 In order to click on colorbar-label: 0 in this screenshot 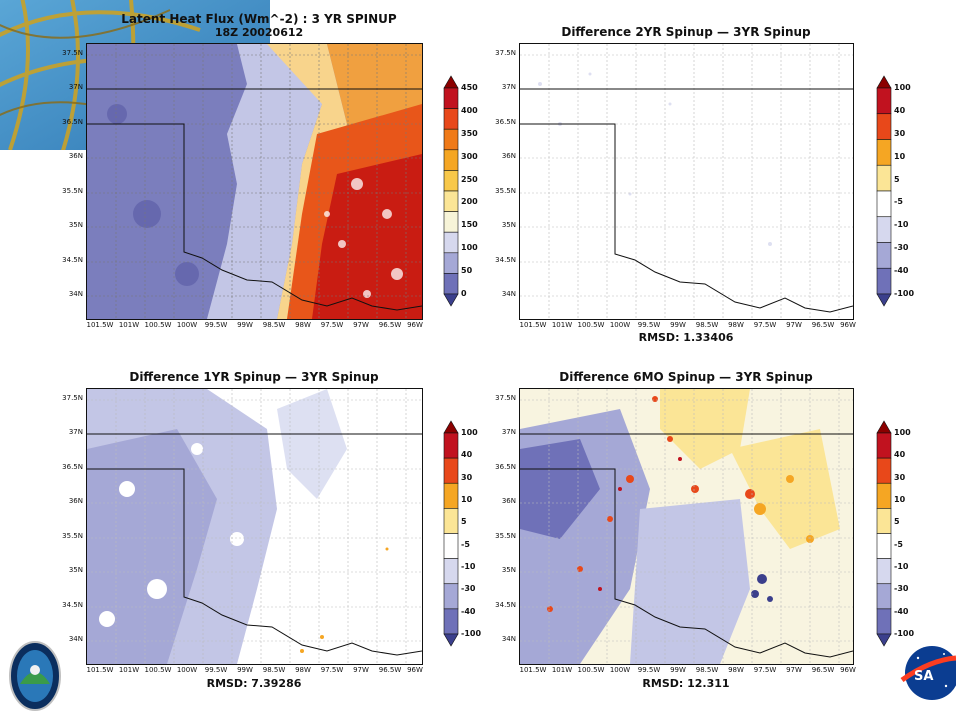, I will do `click(464, 293)`.